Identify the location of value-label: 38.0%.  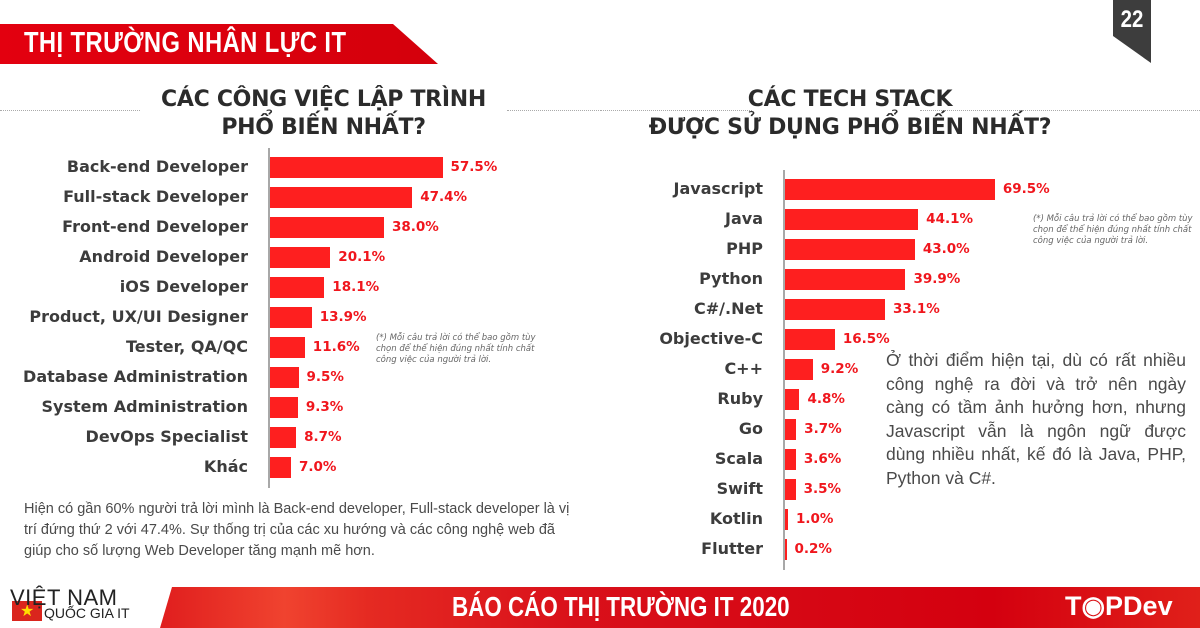
(415, 227).